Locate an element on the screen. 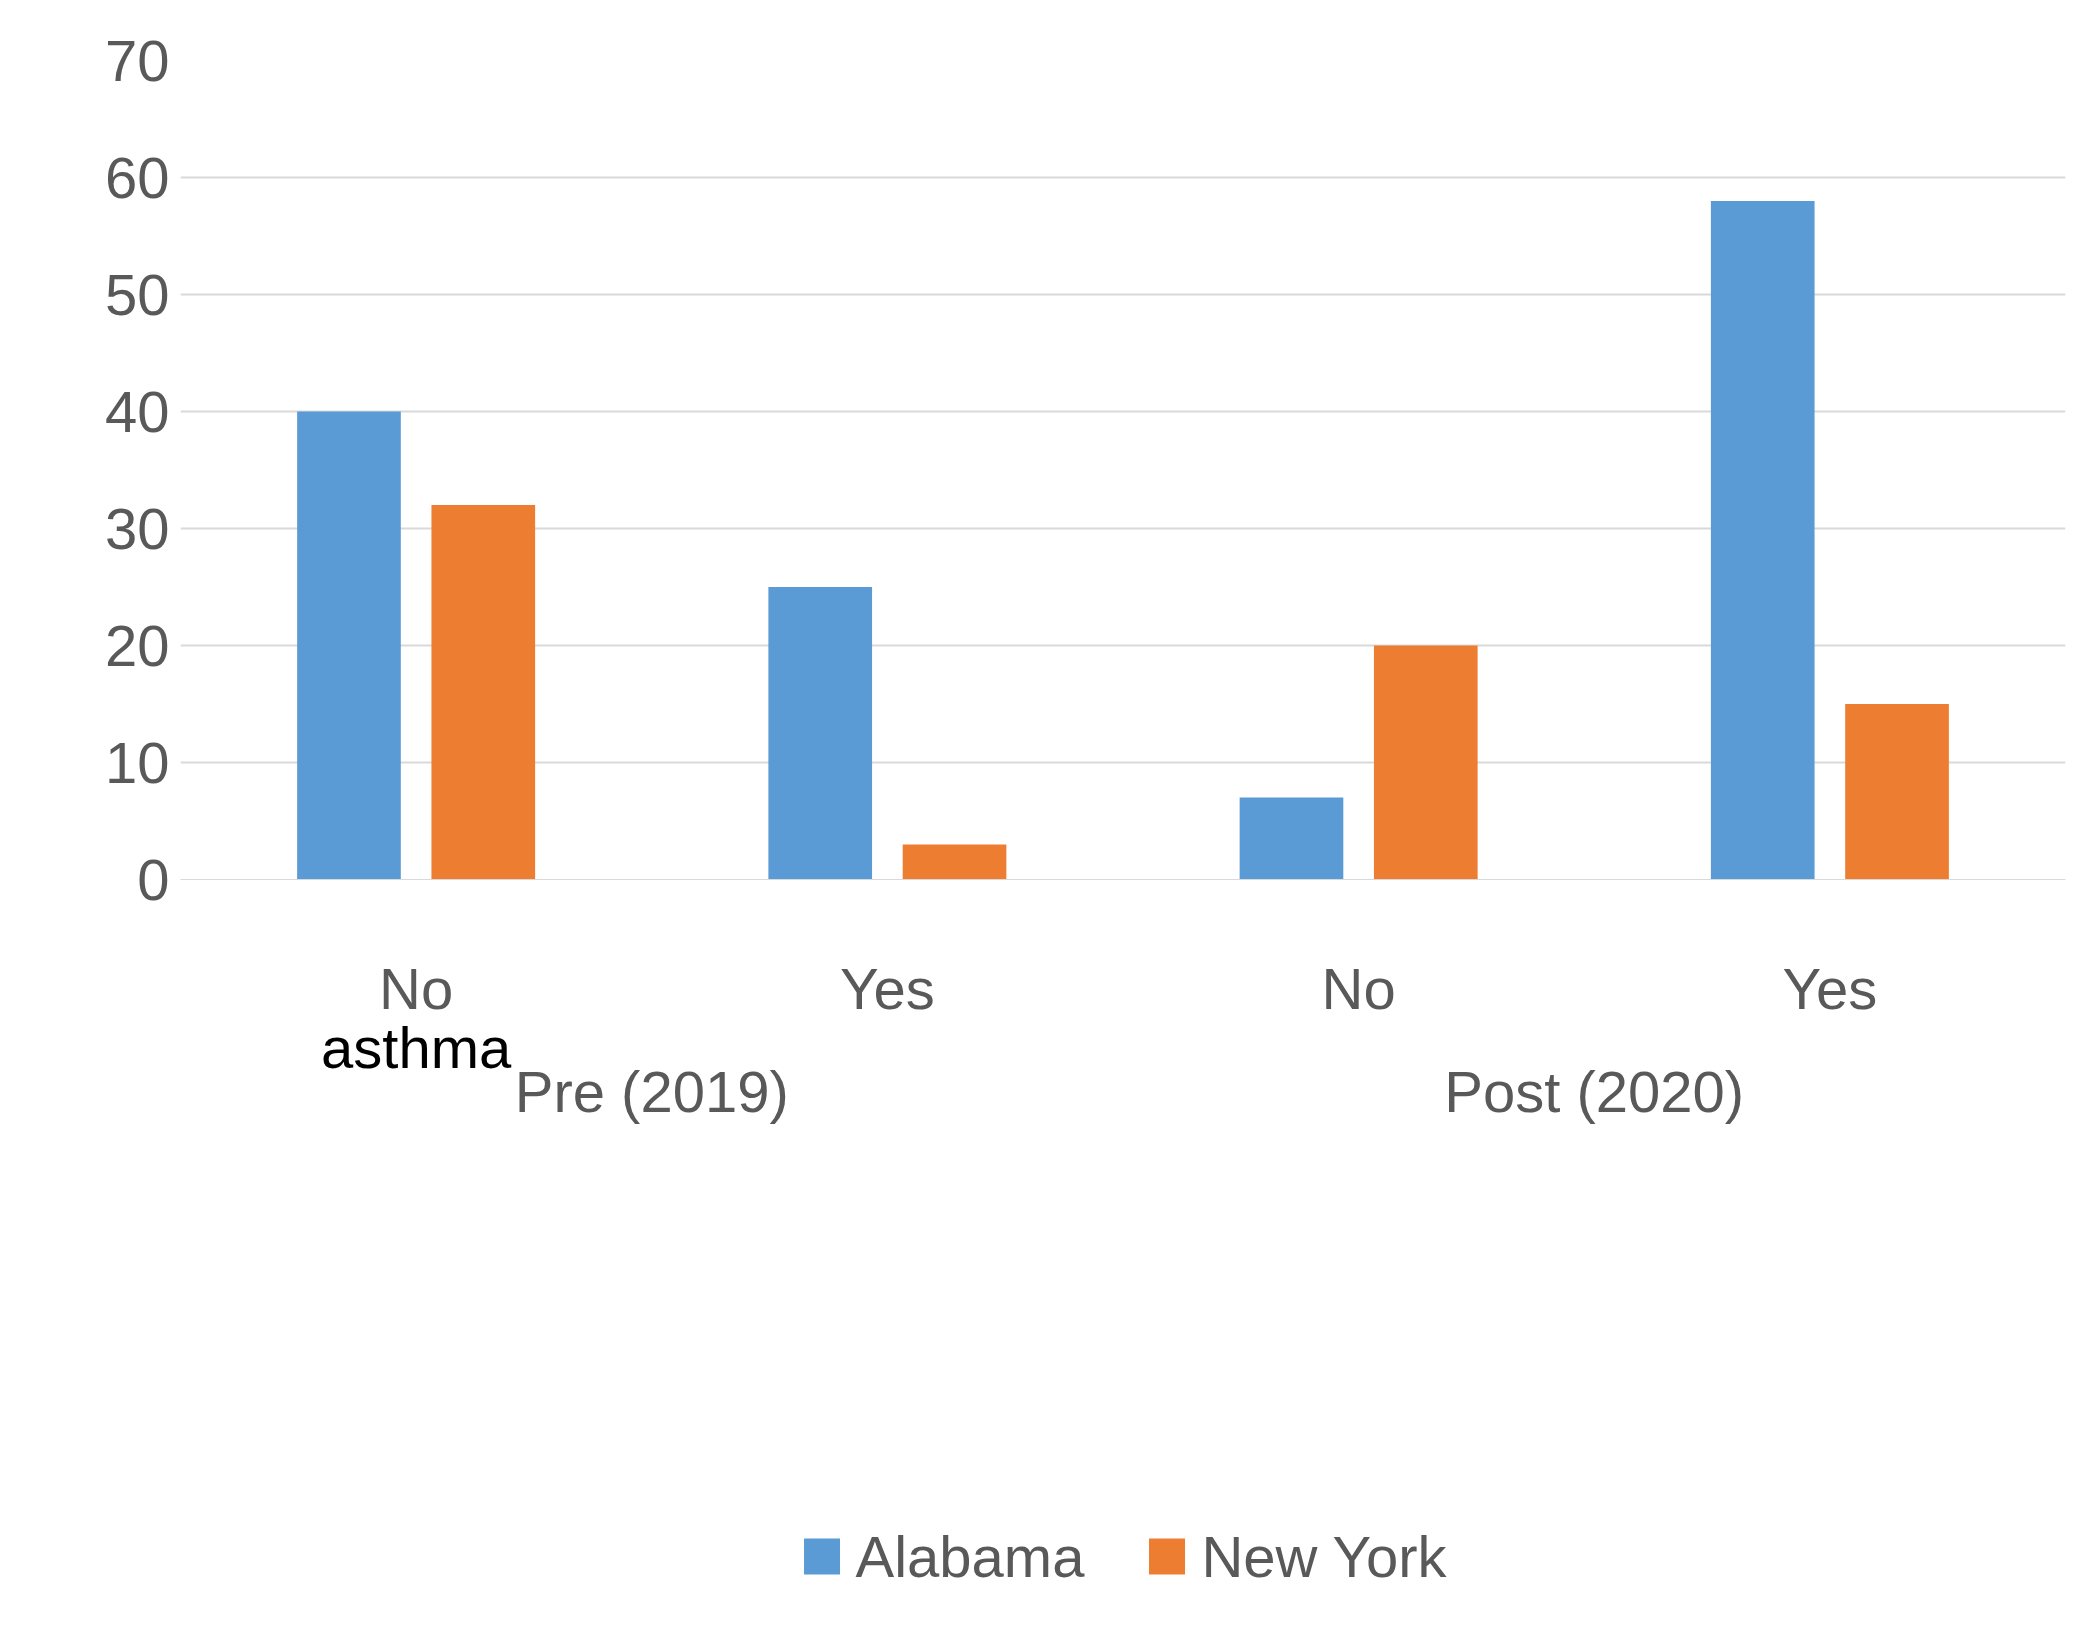 Image resolution: width=2075 pixels, height=1646 pixels. y-tick-label: 20 is located at coordinates (137, 645).